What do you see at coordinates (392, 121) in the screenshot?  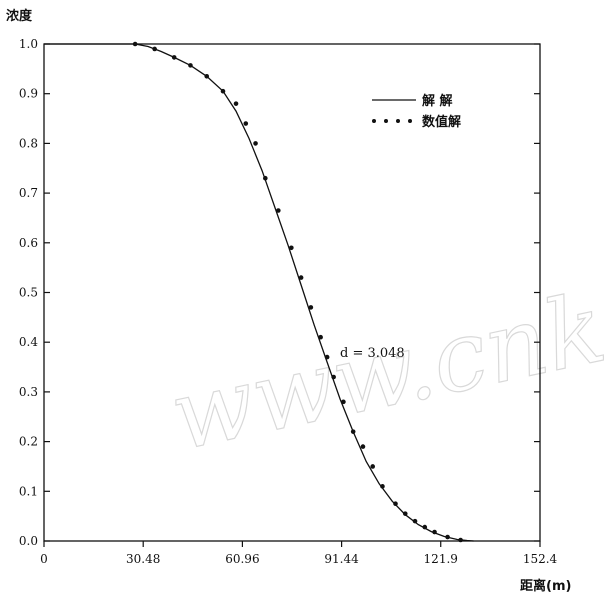 I see `legend-swatch-dotted` at bounding box center [392, 121].